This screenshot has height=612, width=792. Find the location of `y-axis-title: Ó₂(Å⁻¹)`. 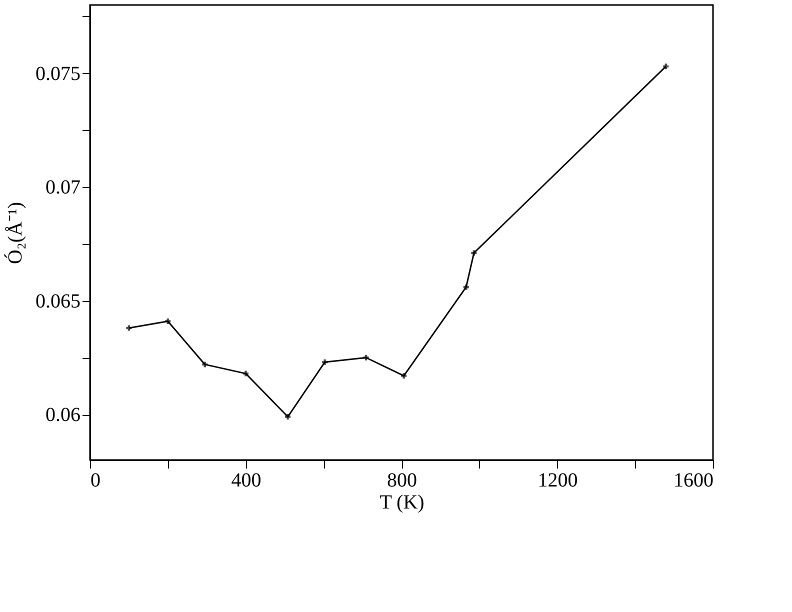

y-axis-title: Ó₂(Å⁻¹) is located at coordinates (15, 233).